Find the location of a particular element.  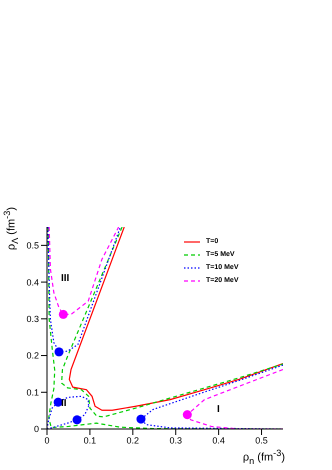

x-tick-label: 0.1 is located at coordinates (90, 440).